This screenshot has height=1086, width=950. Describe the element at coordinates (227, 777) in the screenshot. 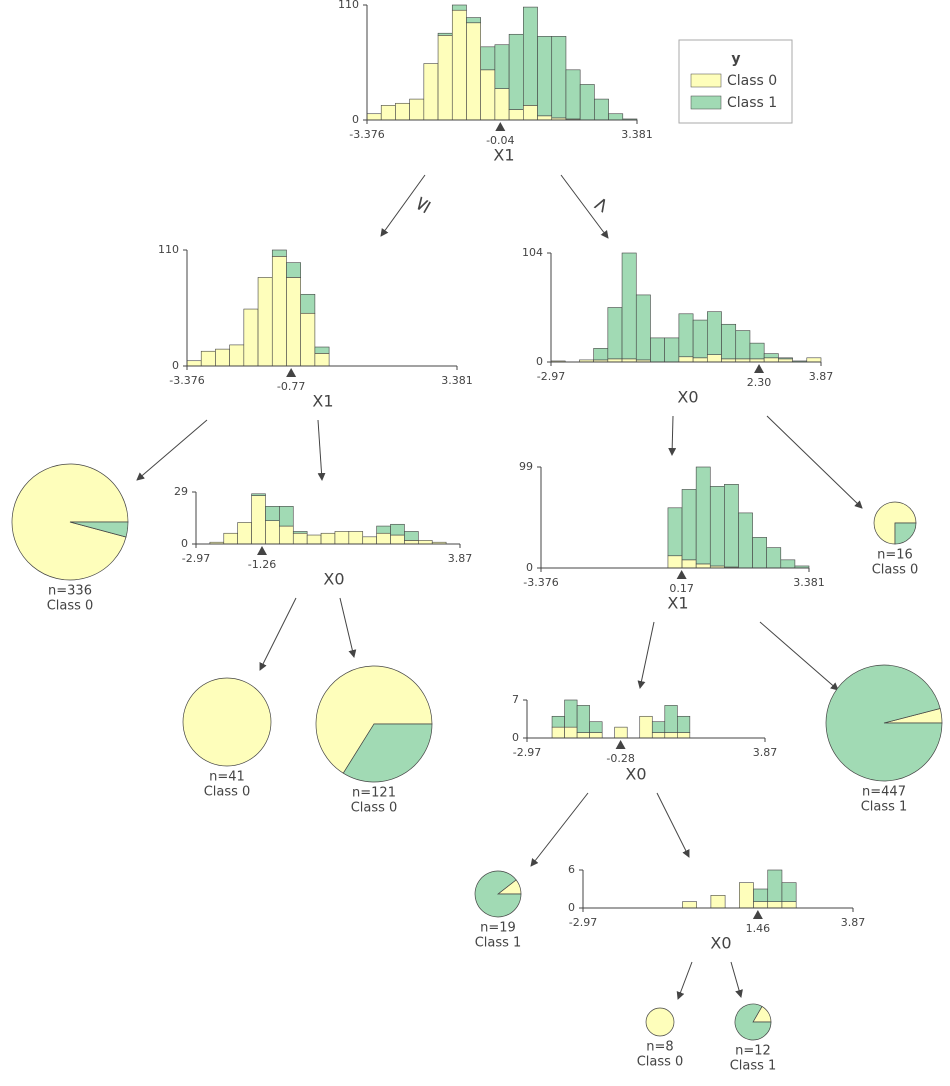

I see `leaf-count: n=41` at that location.